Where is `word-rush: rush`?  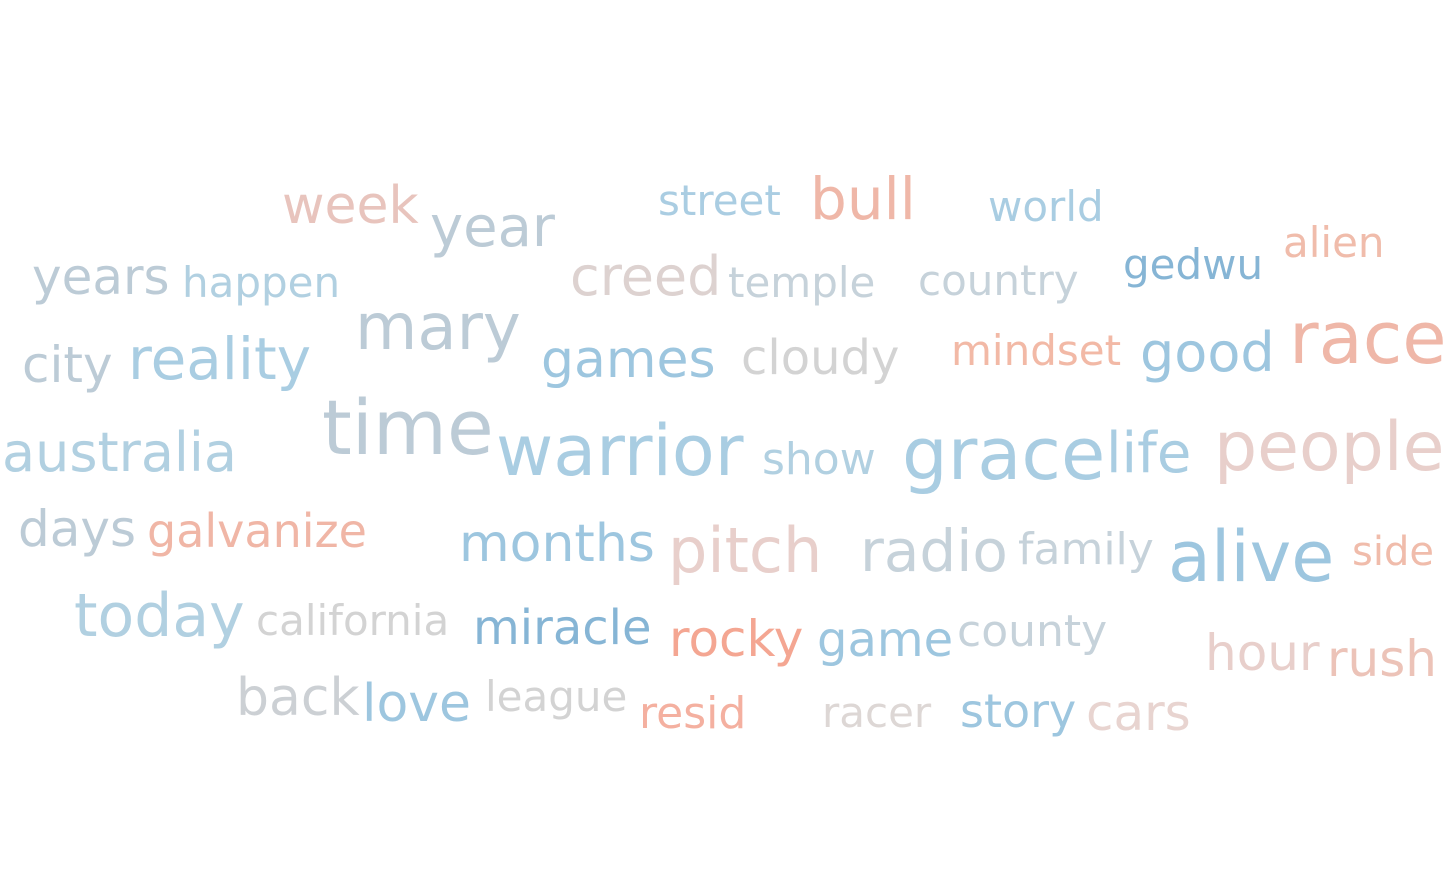 word-rush: rush is located at coordinates (1382, 659).